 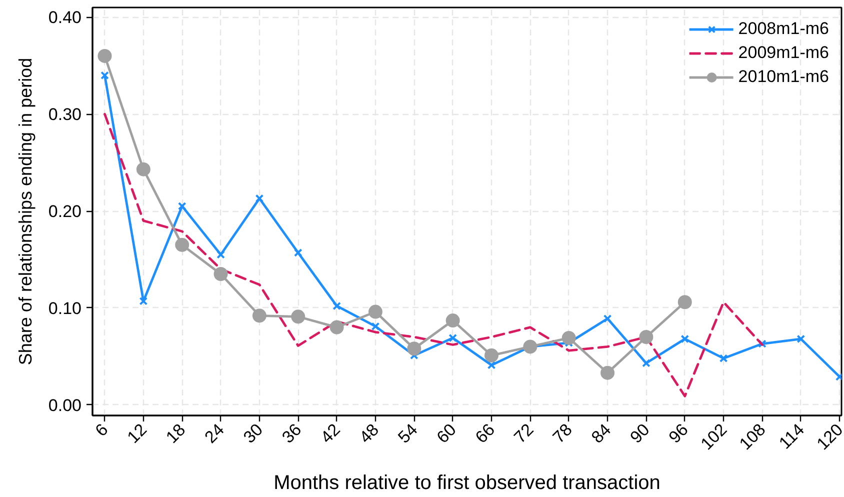 I want to click on x-tick-label: 30, so click(x=253, y=433).